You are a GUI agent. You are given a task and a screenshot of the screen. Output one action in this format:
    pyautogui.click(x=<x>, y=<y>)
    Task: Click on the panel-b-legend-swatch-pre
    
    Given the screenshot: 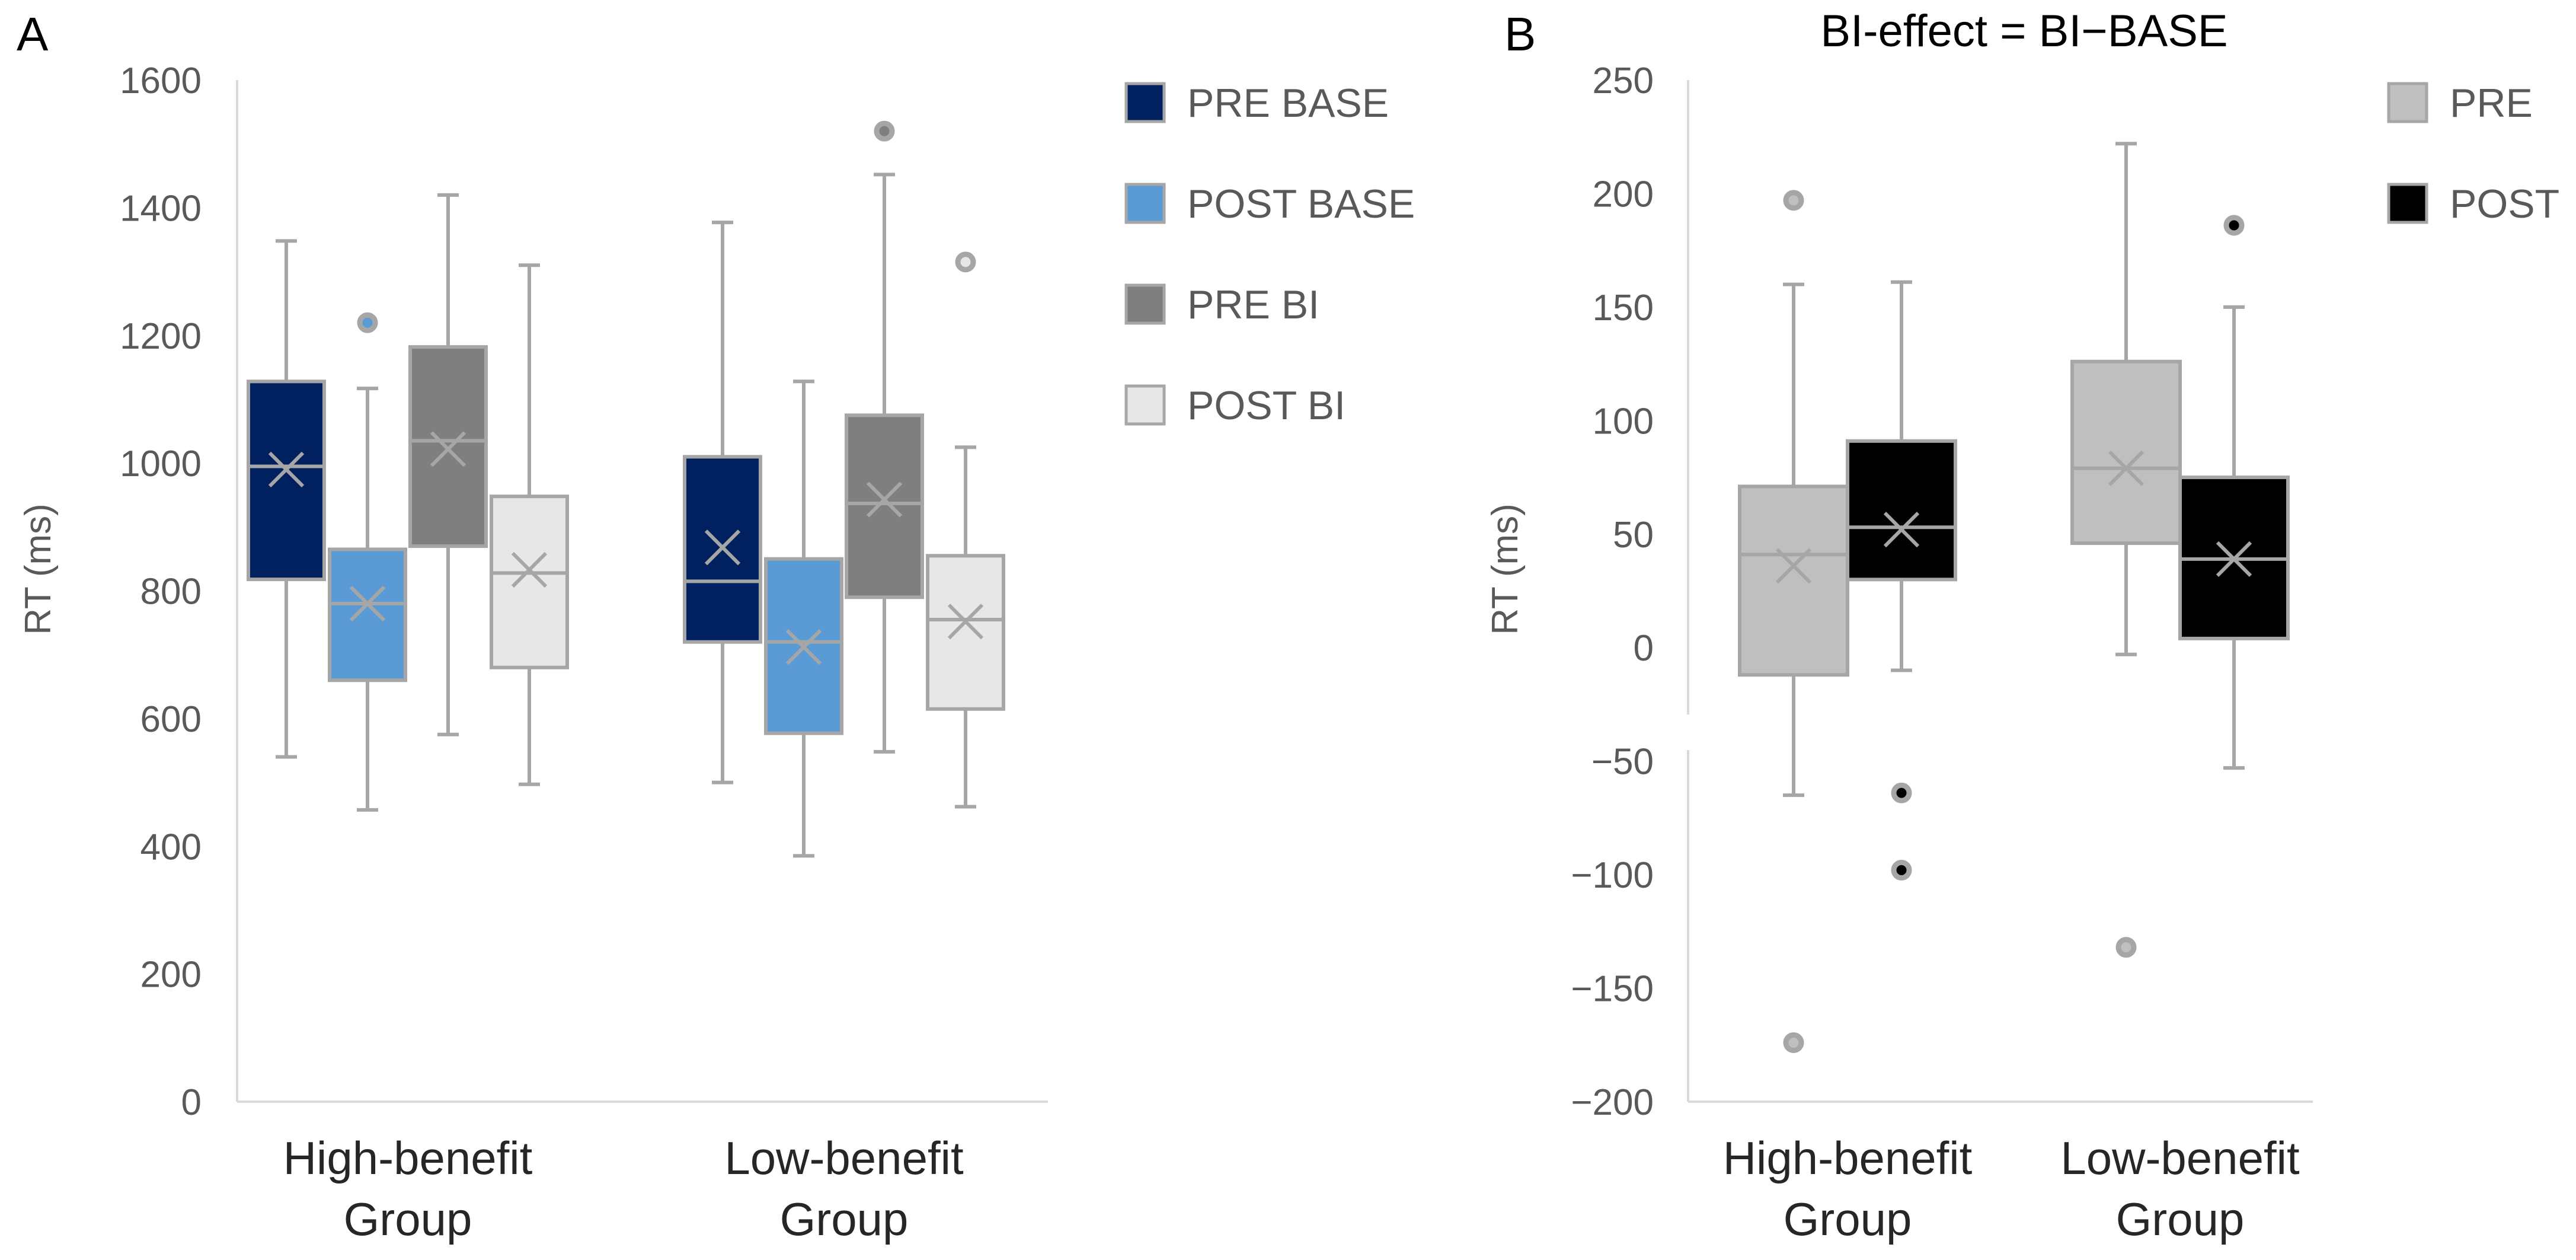 What is the action you would take?
    pyautogui.click(x=2407, y=102)
    